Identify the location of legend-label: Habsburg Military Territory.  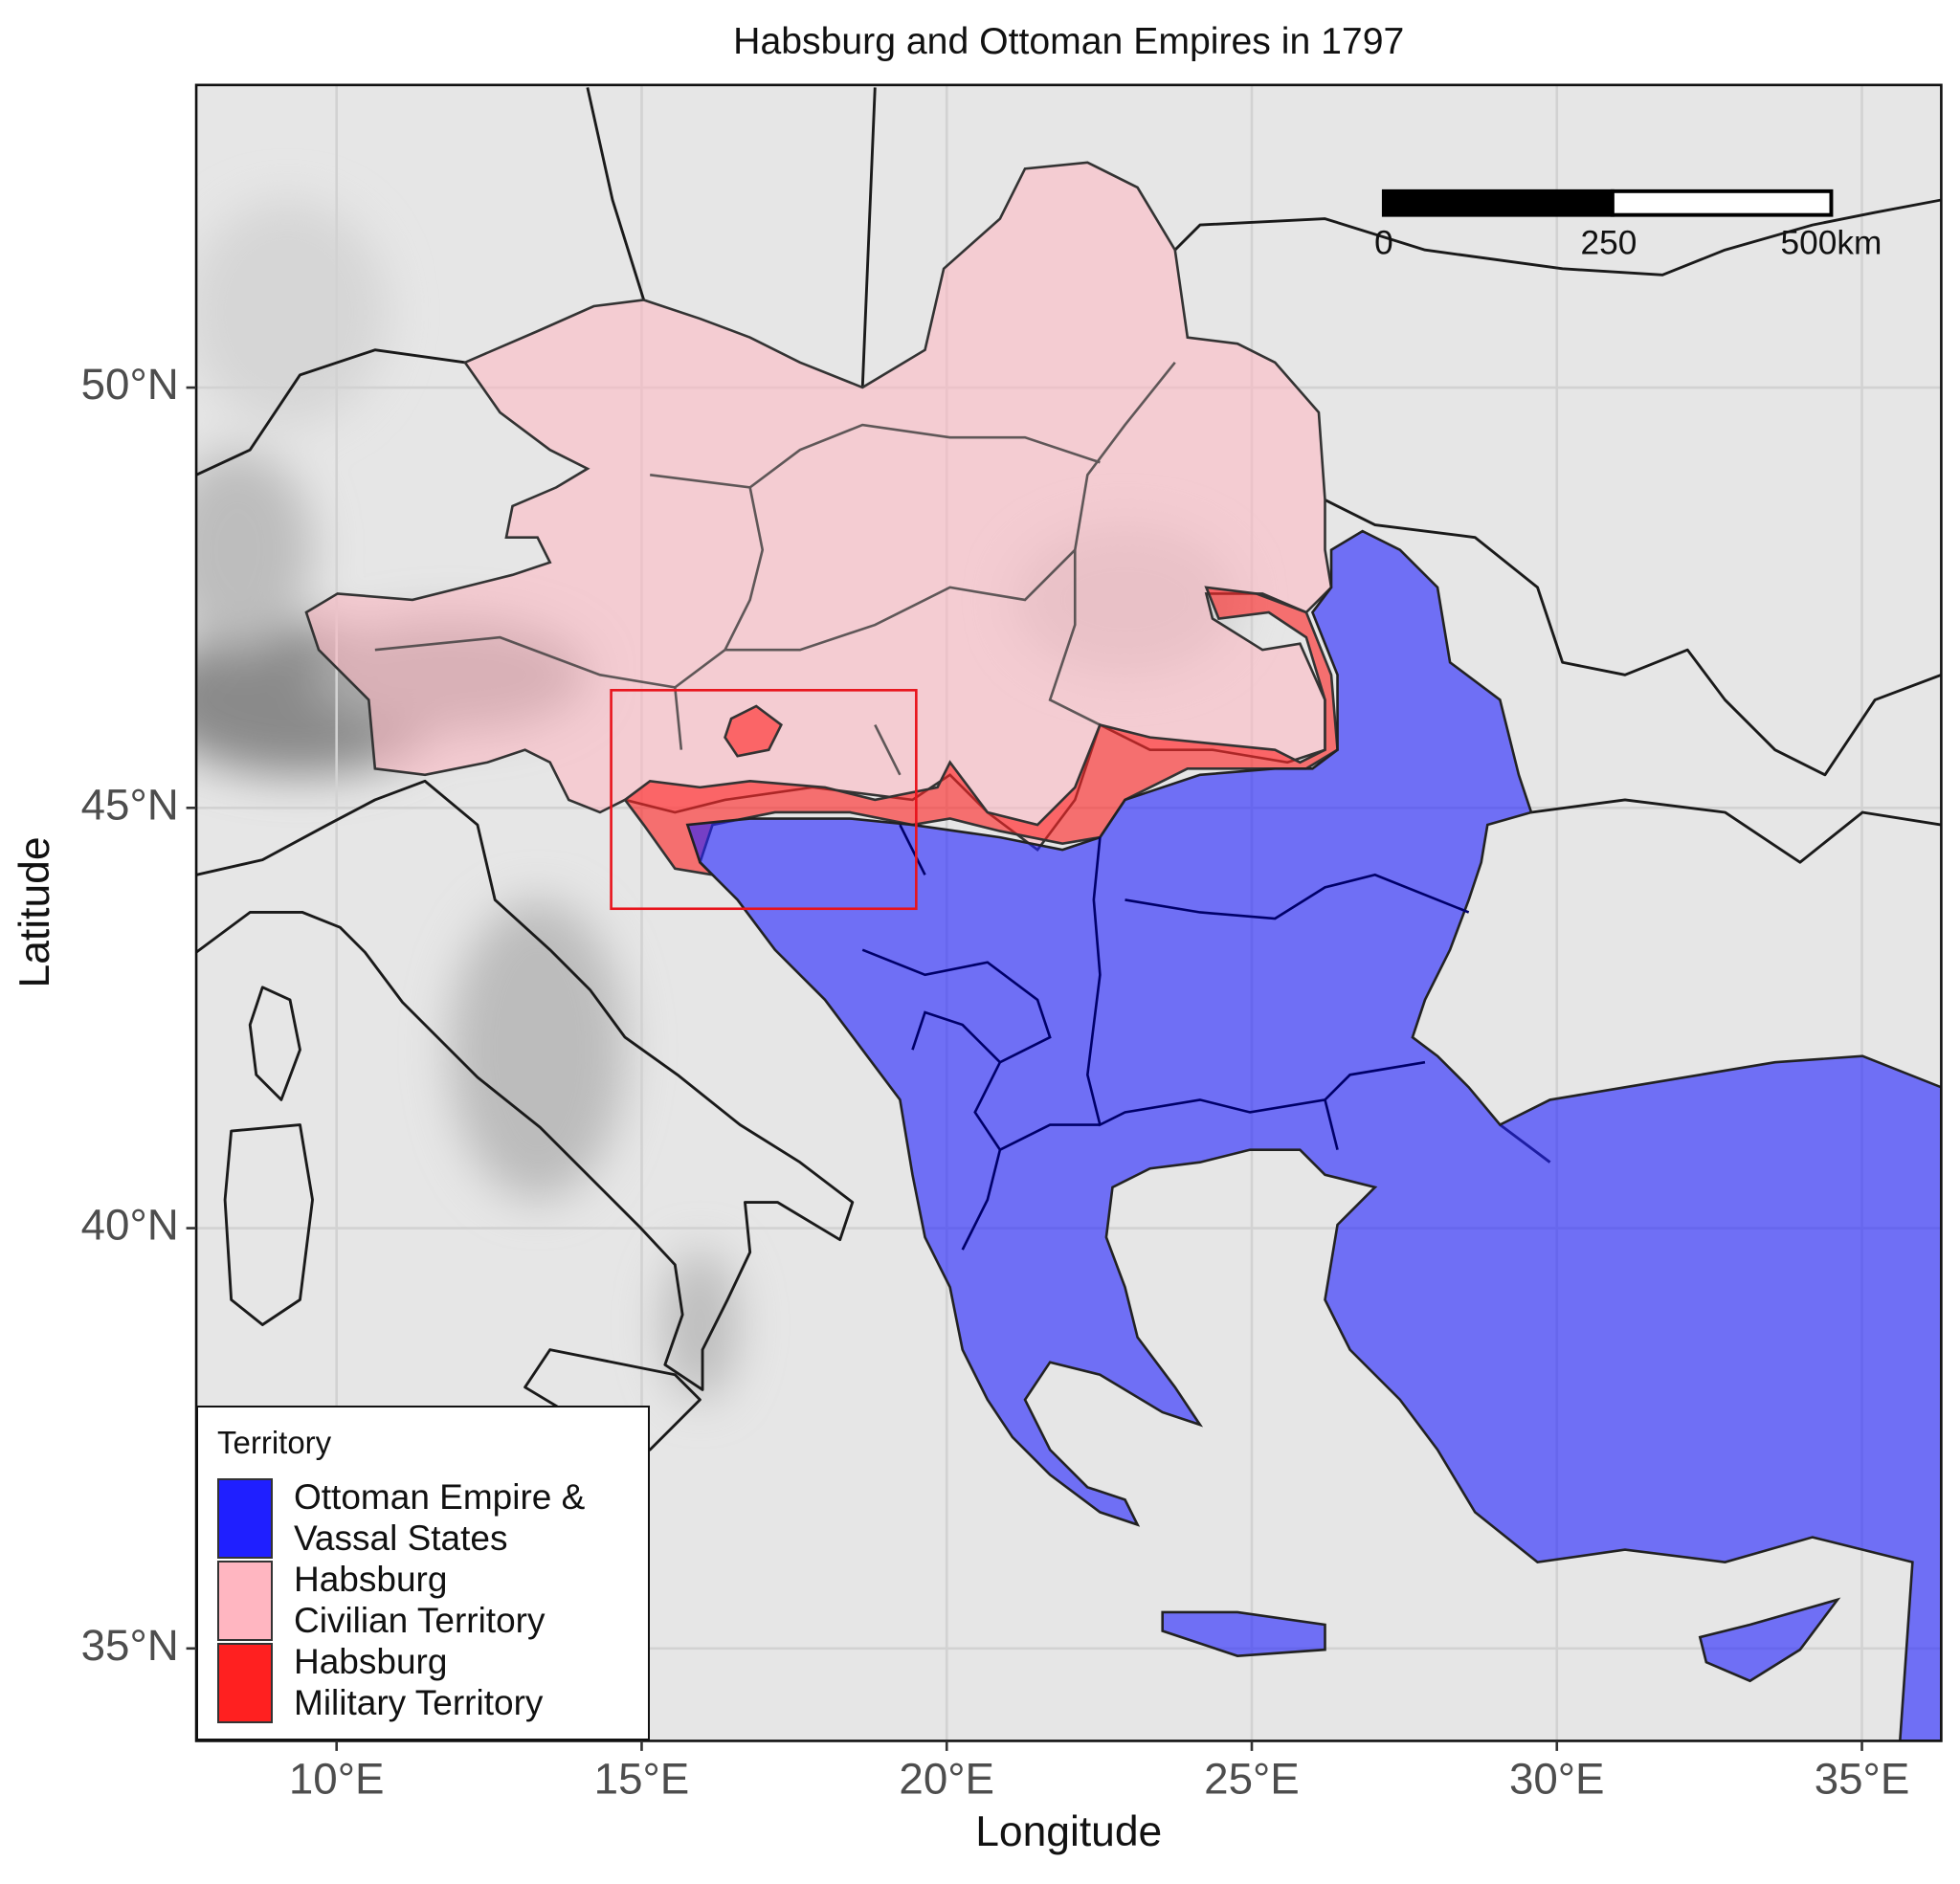
(419, 1682).